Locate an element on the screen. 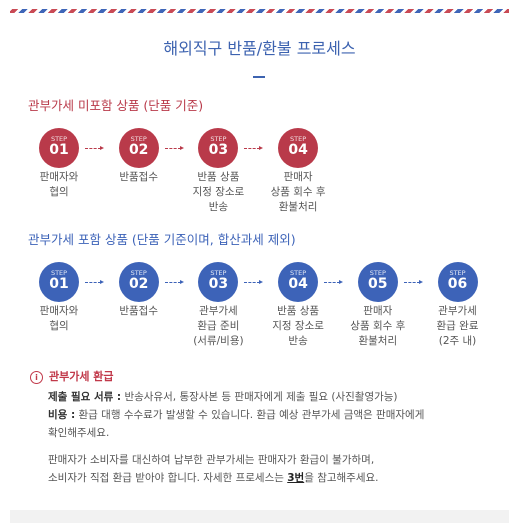 The height and width of the screenshot is (523, 519). section-title: 관부가세 포함 상품 (단품 기준이며, 합산과세 제외) is located at coordinates (162, 239).